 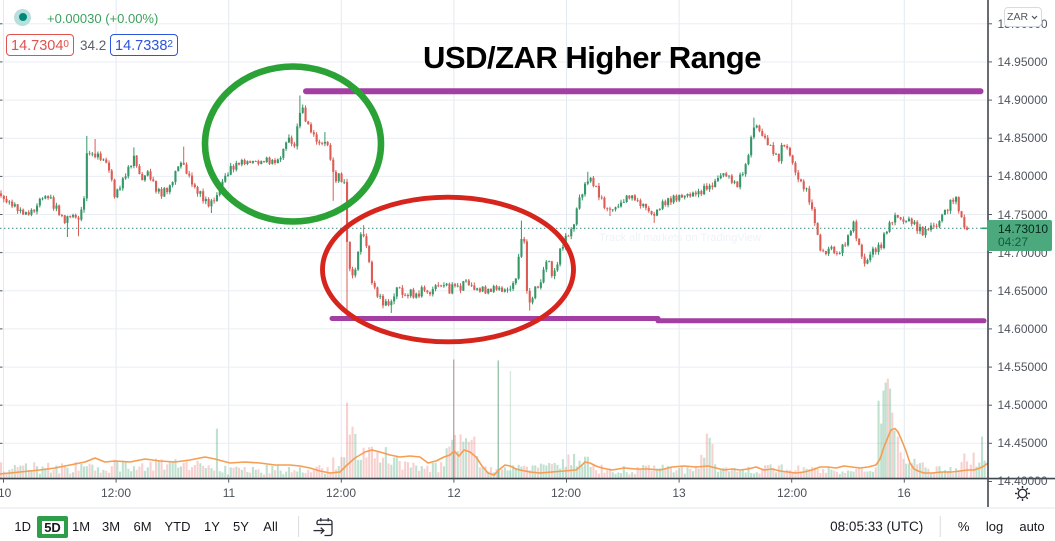 What do you see at coordinates (680, 238) in the screenshot?
I see `svg-text:Track all markets on TradingVi: Track all markets on TradingView` at bounding box center [680, 238].